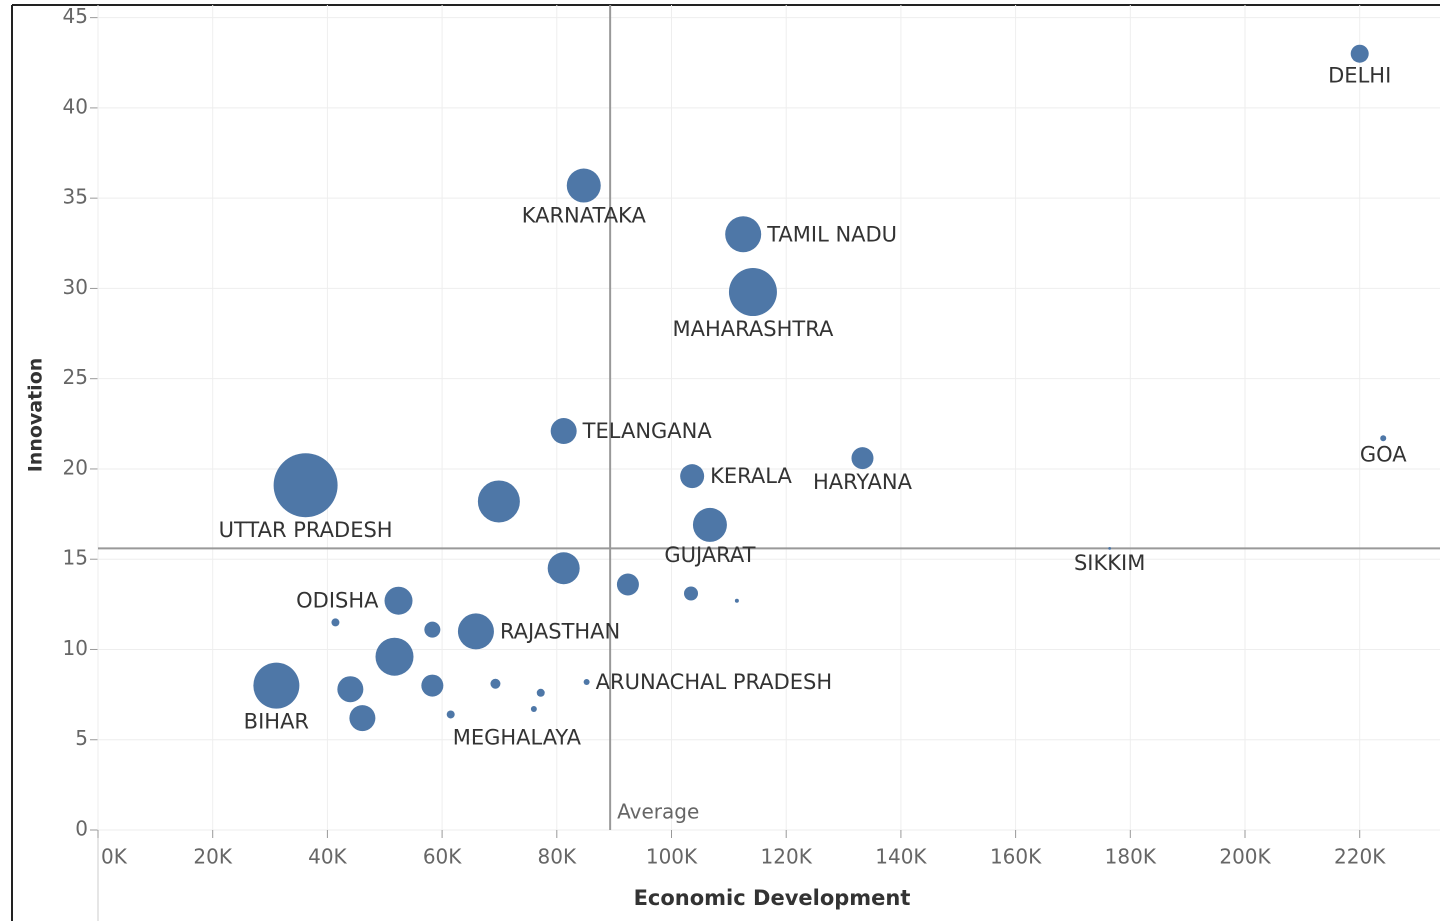  Describe the element at coordinates (75, 377) in the screenshot. I see `y-tick-label: 25` at that location.